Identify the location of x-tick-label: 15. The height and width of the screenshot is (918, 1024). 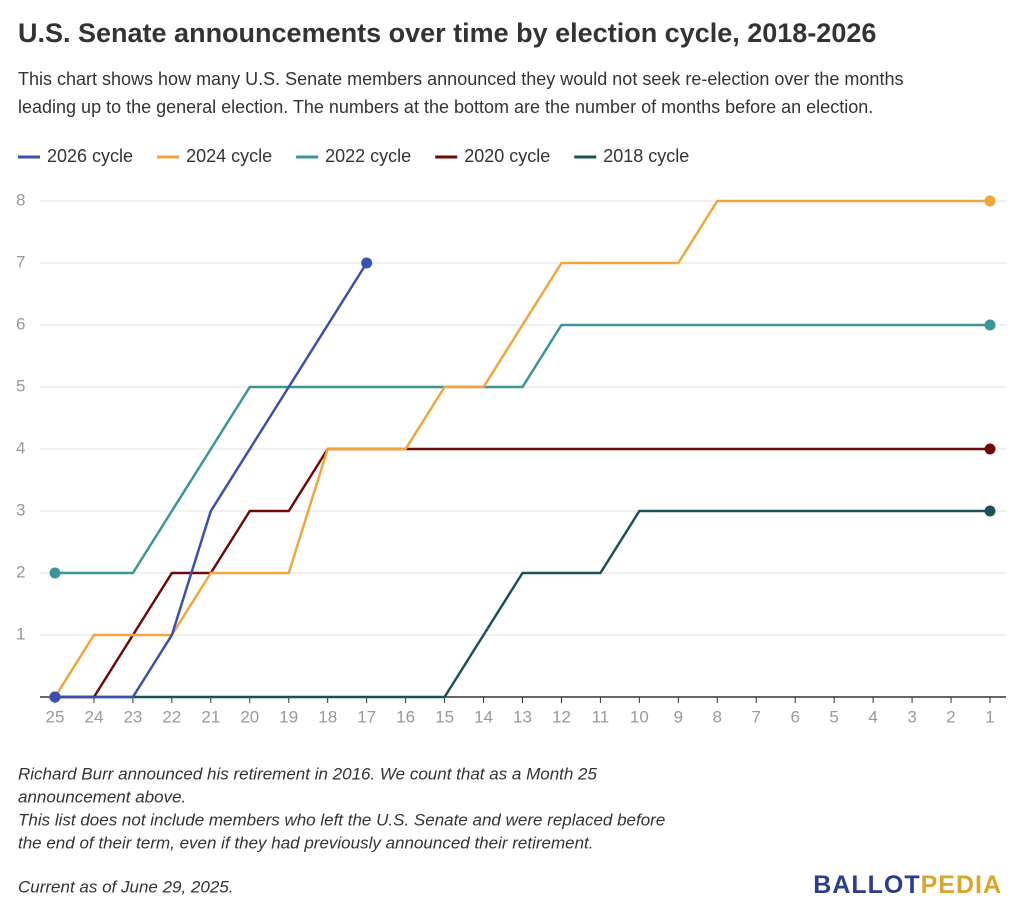
(444, 716).